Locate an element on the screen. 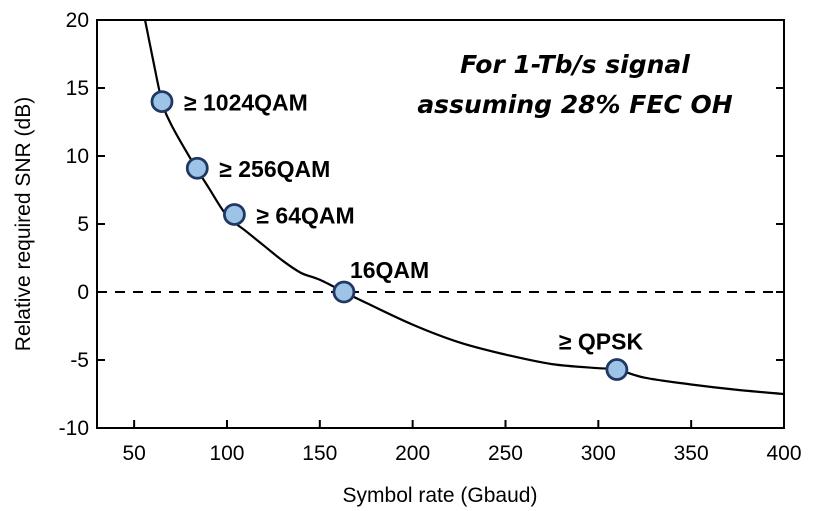 This screenshot has height=511, width=820. annotation-line-2: assuming 28% FEC OH is located at coordinates (574, 104).